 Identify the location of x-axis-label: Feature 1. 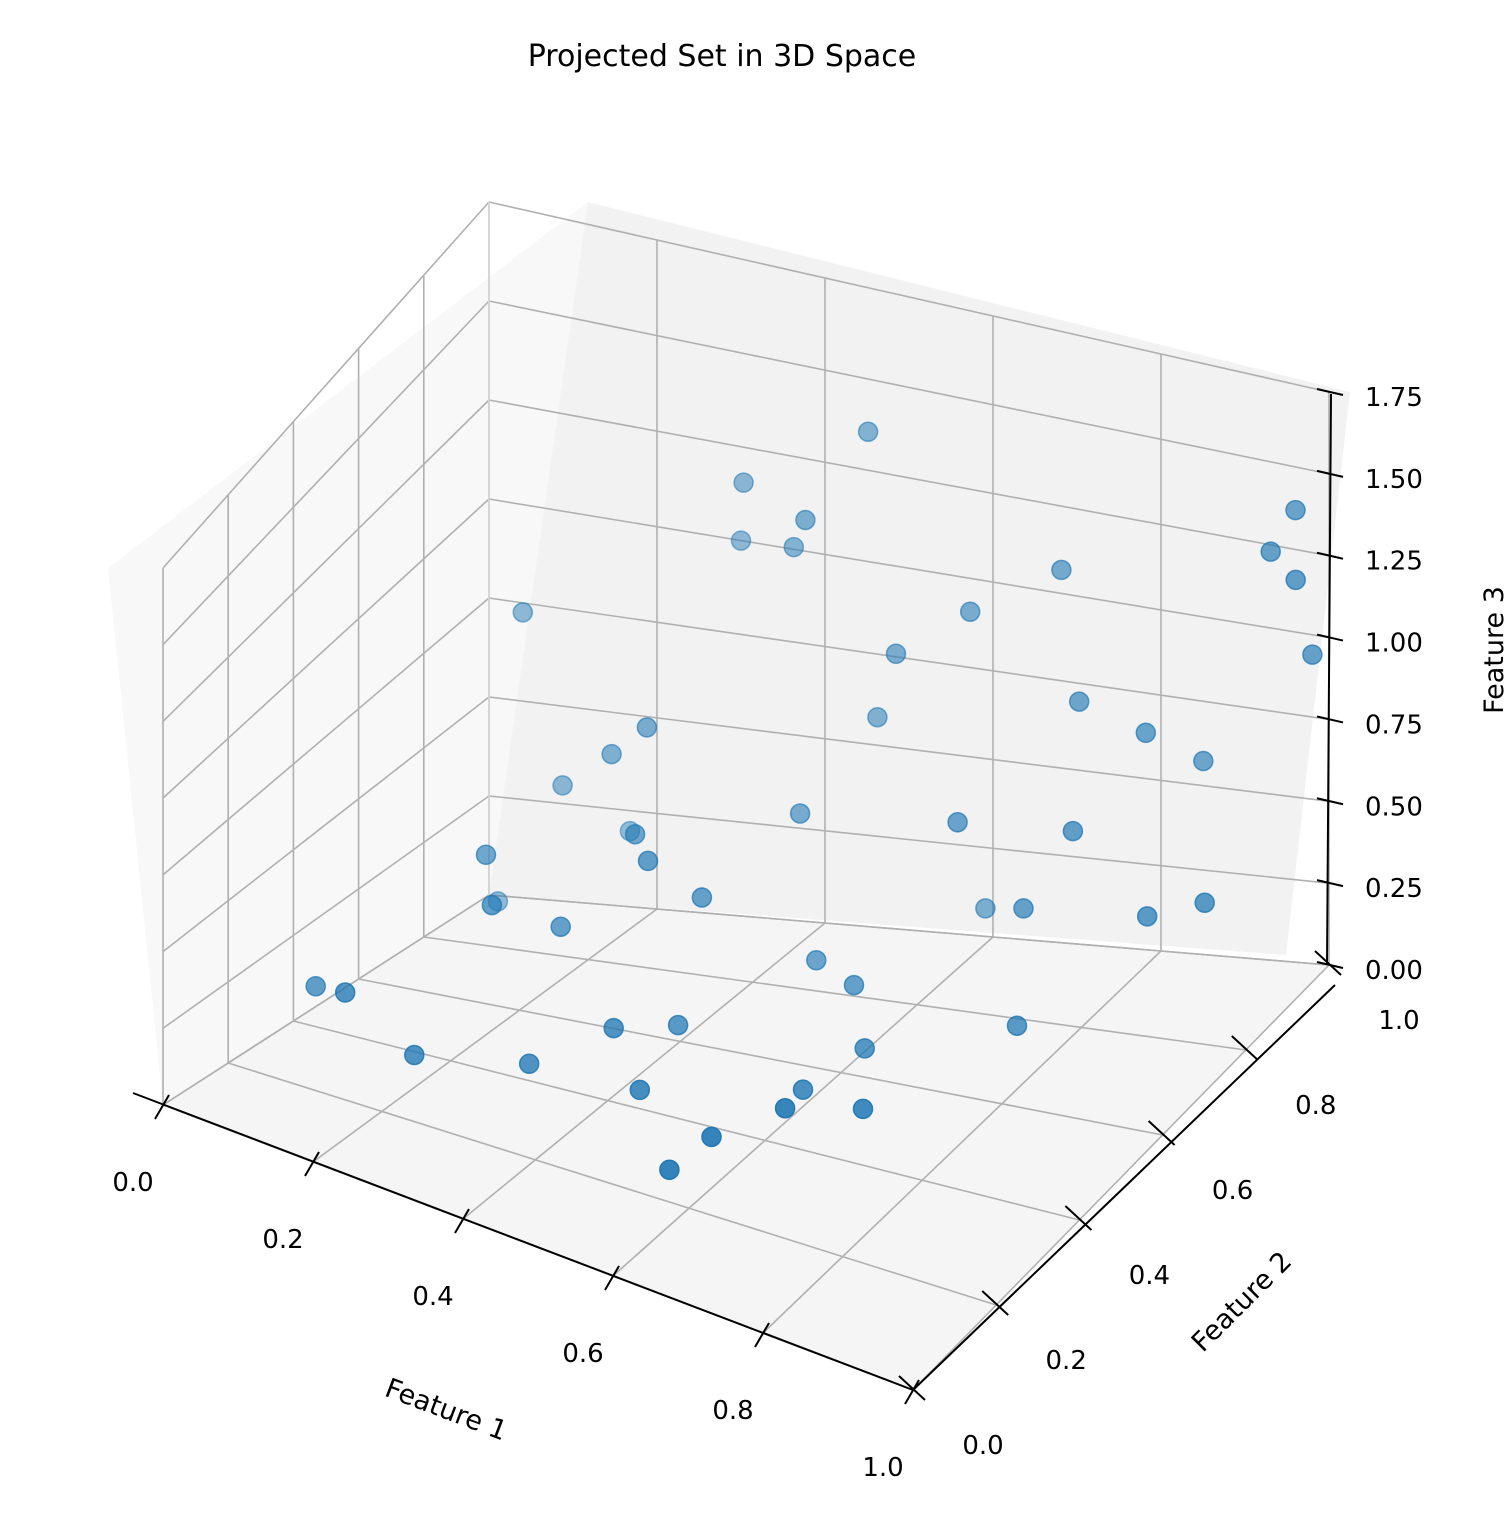
(446, 1410).